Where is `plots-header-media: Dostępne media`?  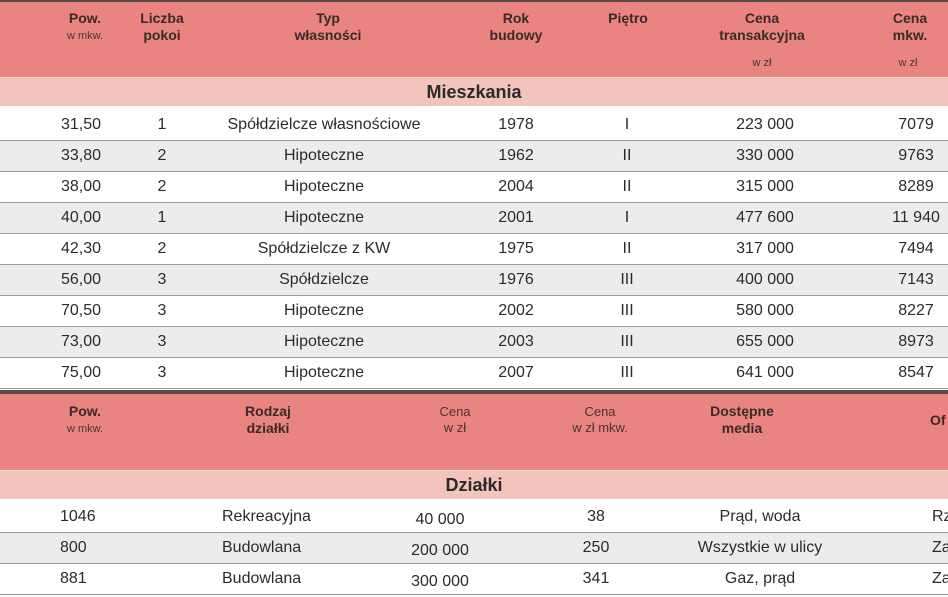 plots-header-media: Dostępne media is located at coordinates (742, 420).